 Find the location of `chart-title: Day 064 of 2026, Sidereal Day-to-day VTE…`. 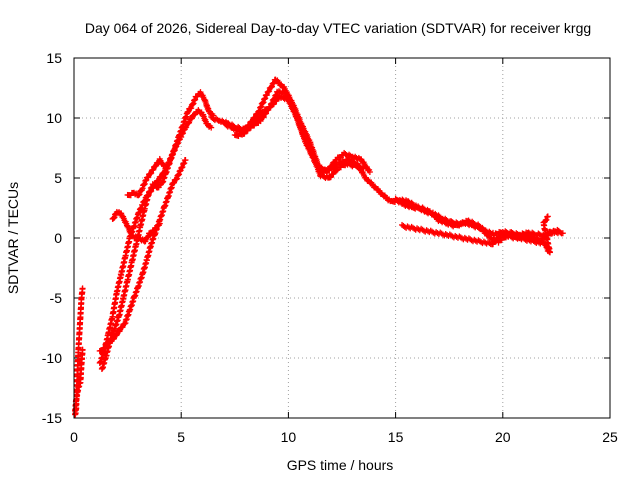

chart-title: Day 064 of 2026, Sidereal Day-to-day VTE… is located at coordinates (338, 28).